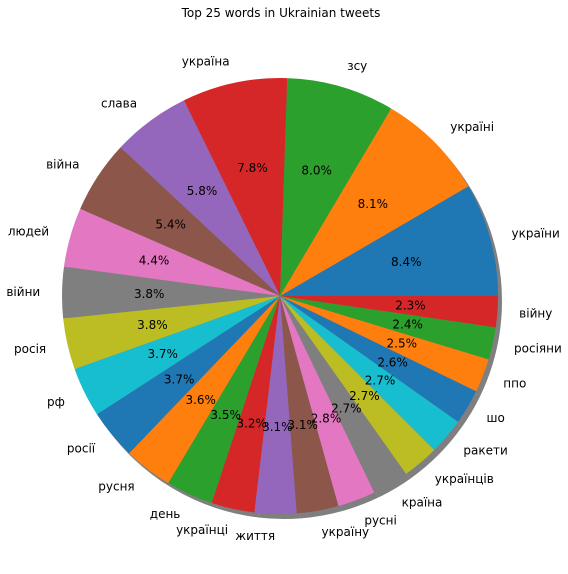 Image resolution: width=568 pixels, height=574 pixels. What do you see at coordinates (251, 424) in the screenshot?
I see `percentage-label: 3.2%` at bounding box center [251, 424].